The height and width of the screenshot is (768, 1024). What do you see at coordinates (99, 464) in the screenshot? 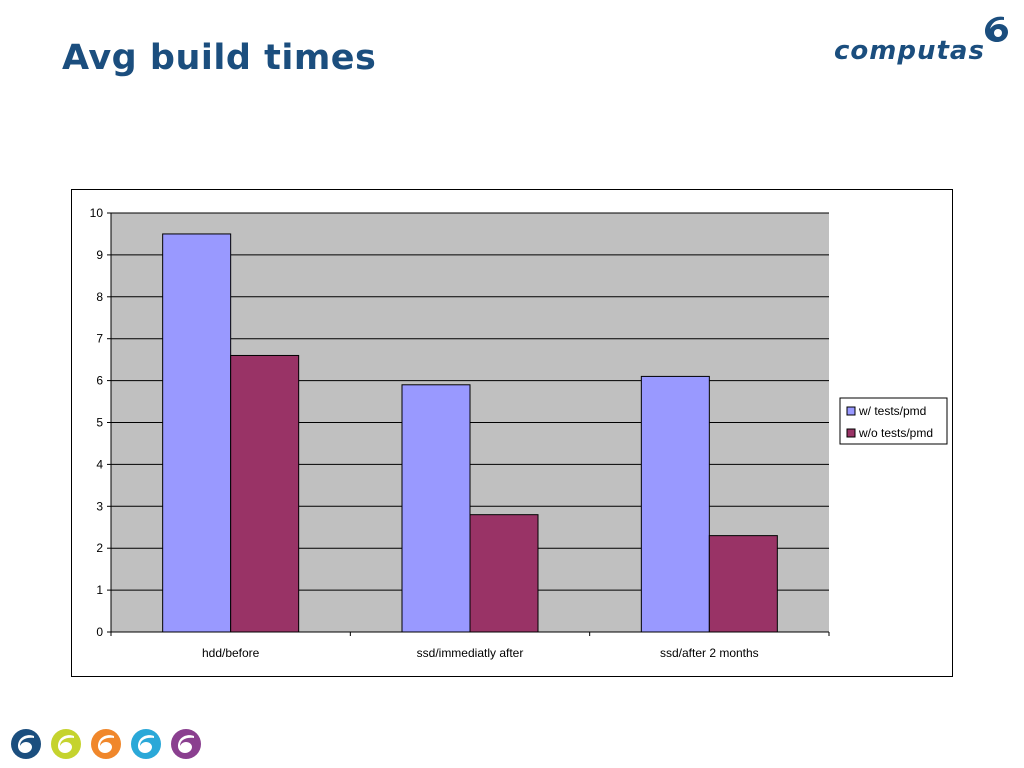
I see `y-tick-label: 4` at bounding box center [99, 464].